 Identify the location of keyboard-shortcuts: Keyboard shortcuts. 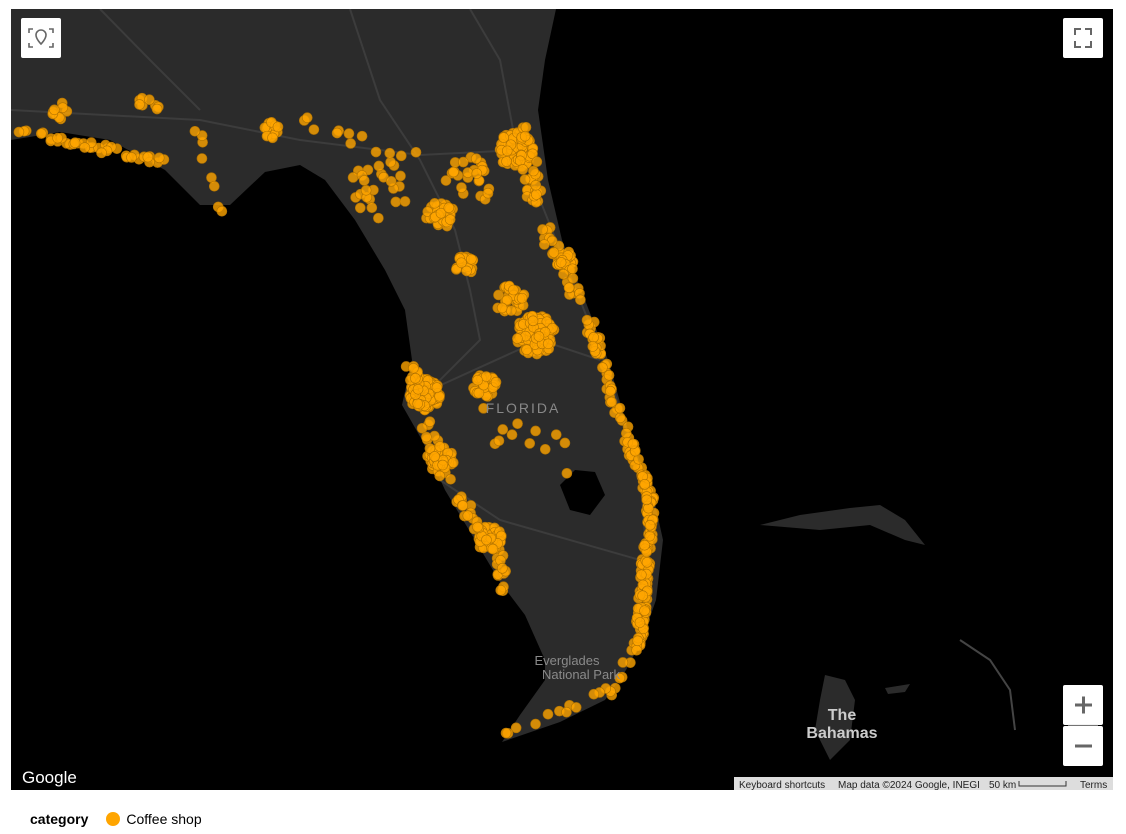
(782, 785).